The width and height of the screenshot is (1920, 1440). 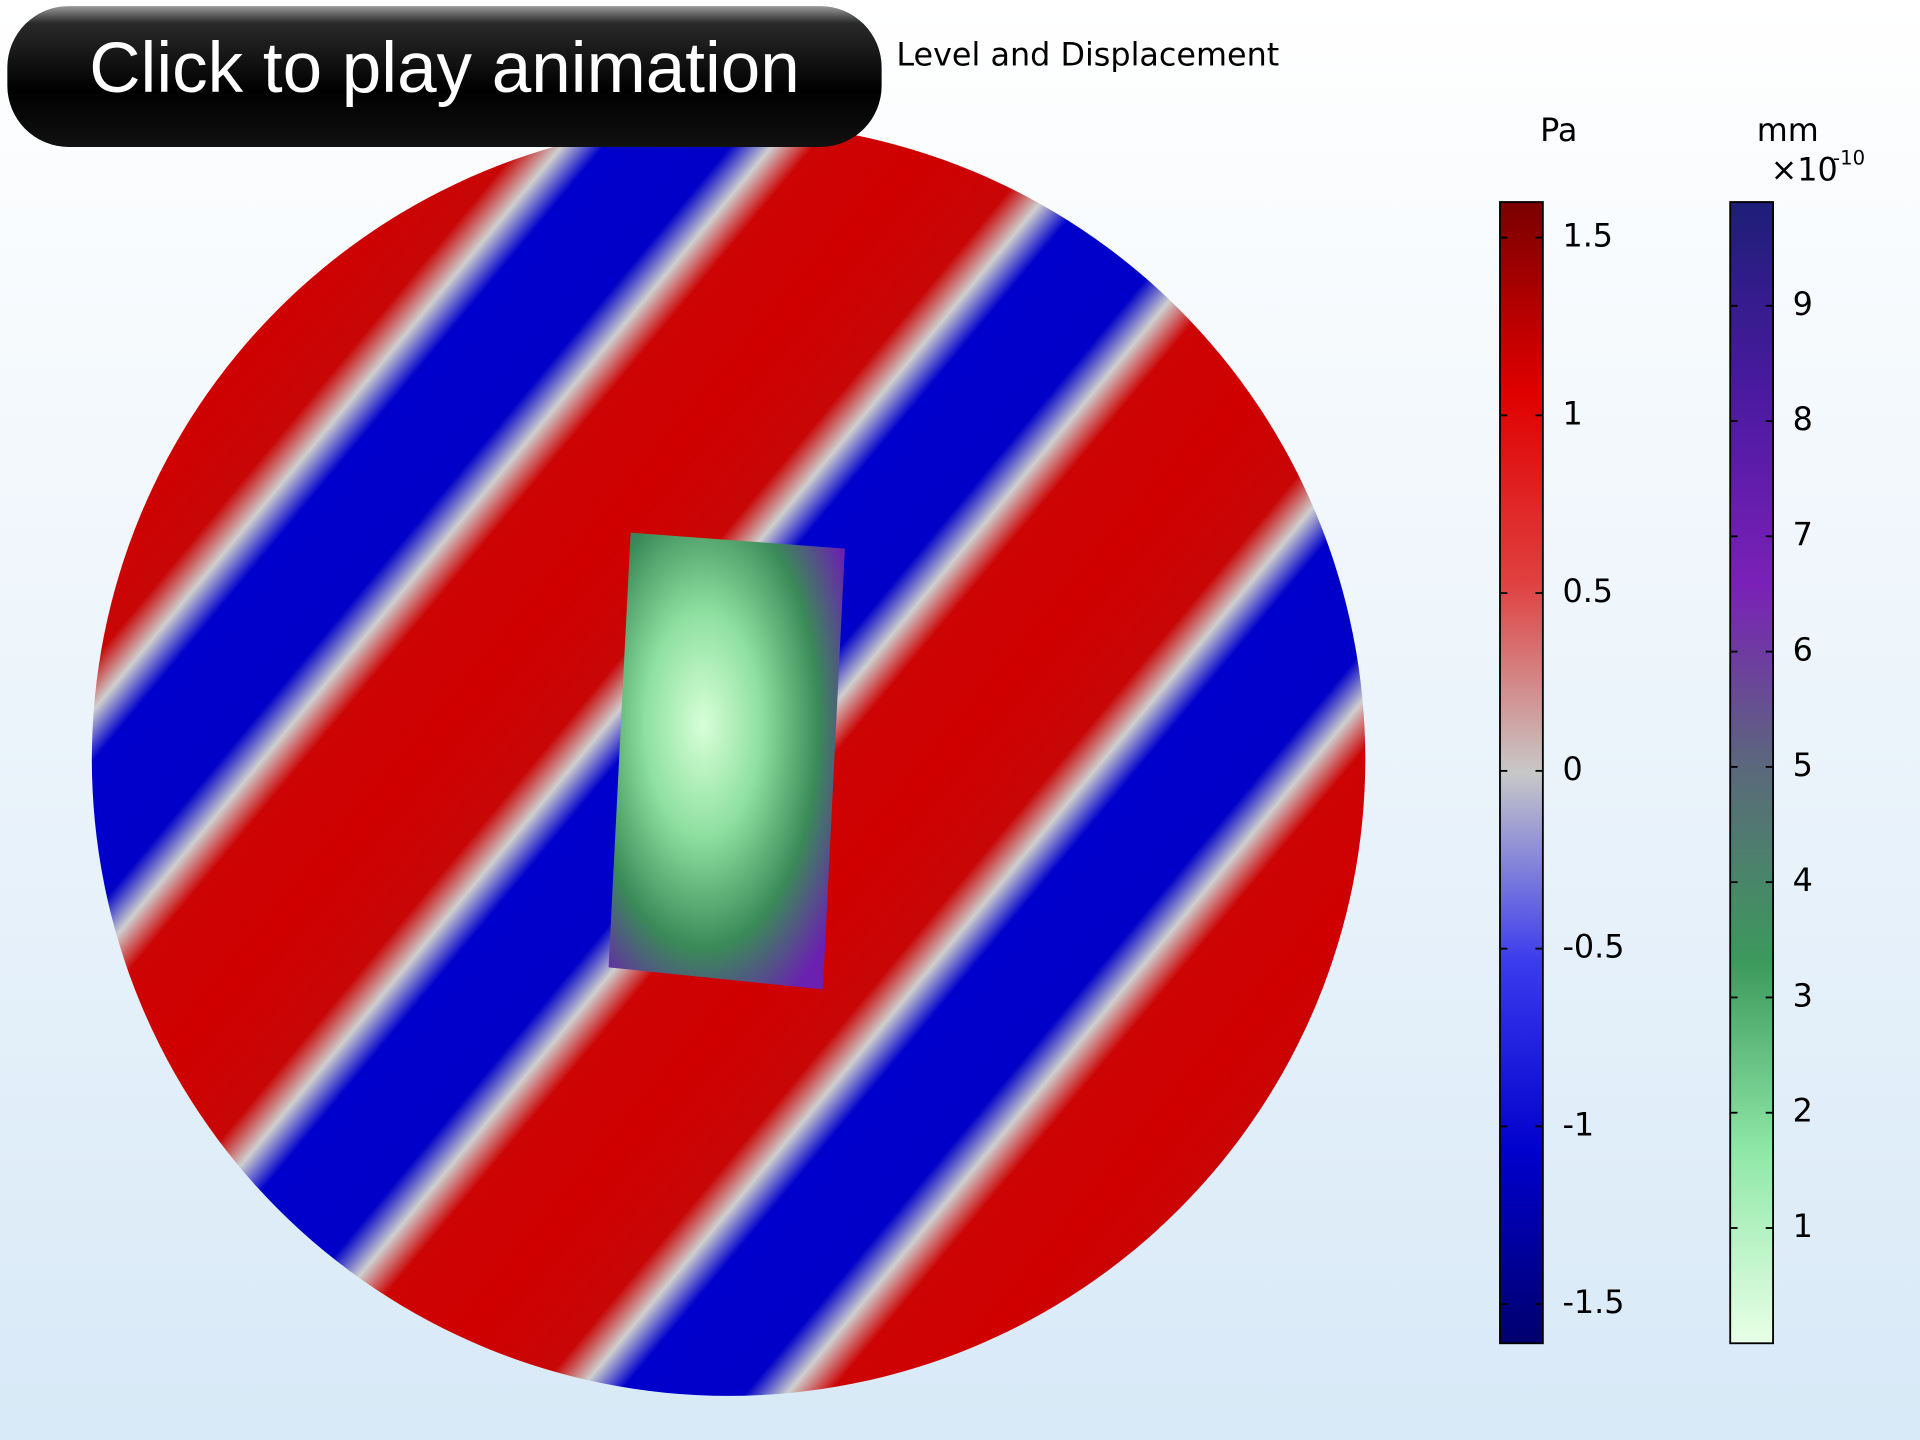 What do you see at coordinates (1803, 765) in the screenshot?
I see `tick-label: 5` at bounding box center [1803, 765].